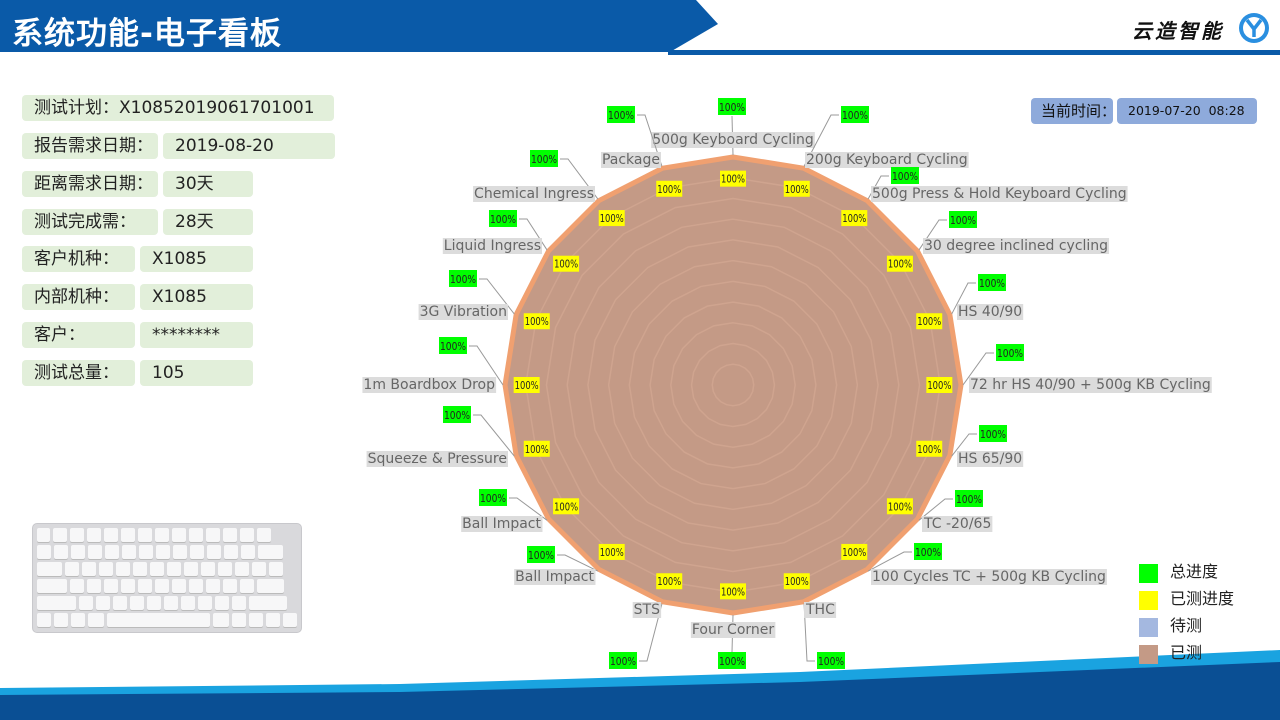  What do you see at coordinates (78, 373) in the screenshot?
I see `info-row-7: 测试总量：` at bounding box center [78, 373].